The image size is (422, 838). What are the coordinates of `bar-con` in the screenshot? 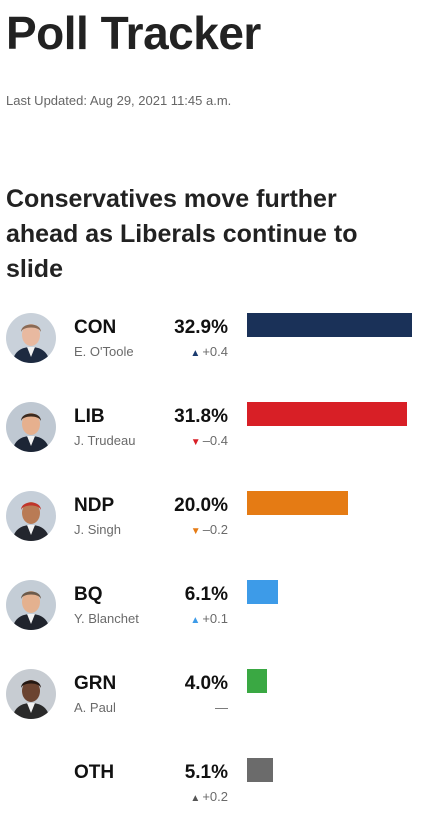 It's located at (329, 325).